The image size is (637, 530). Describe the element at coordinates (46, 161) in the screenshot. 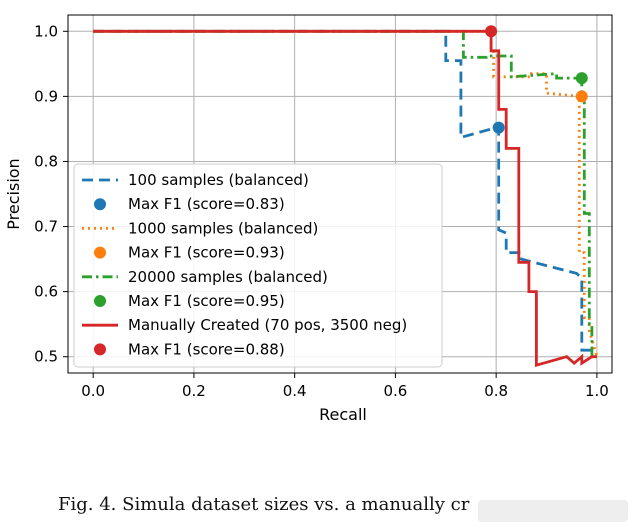

I see `y-tick-label: 0.8` at that location.